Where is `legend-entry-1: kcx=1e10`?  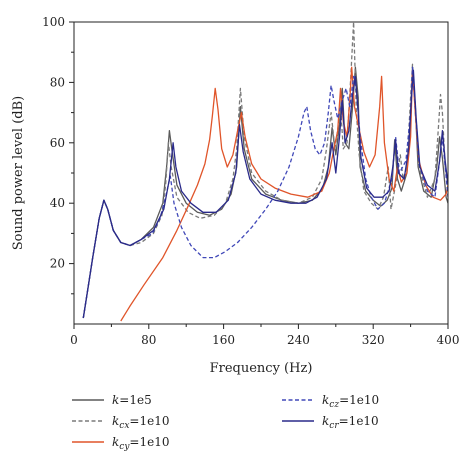 legend-entry-1: kcx=1e10 is located at coordinates (140, 422).